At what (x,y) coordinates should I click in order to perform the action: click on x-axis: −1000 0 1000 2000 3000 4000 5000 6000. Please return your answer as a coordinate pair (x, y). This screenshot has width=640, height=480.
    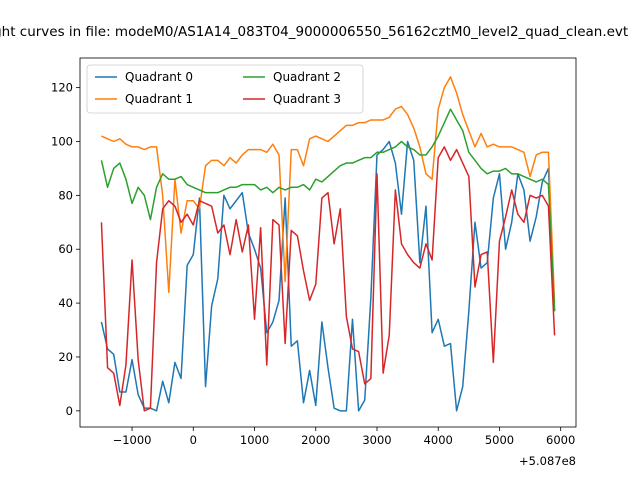
    Looking at the image, I should click on (344, 437).